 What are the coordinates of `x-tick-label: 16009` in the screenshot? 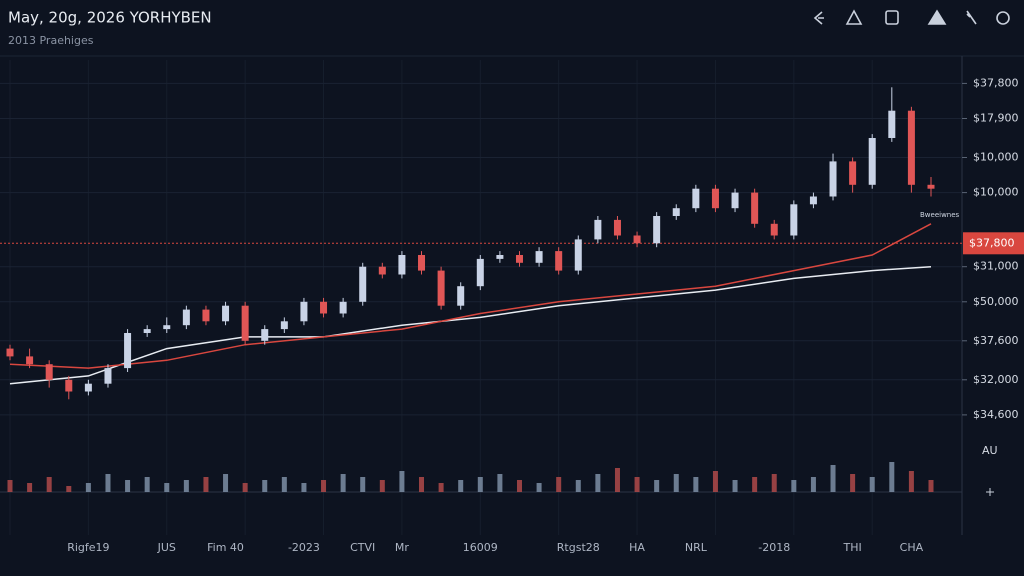 It's located at (480, 547).